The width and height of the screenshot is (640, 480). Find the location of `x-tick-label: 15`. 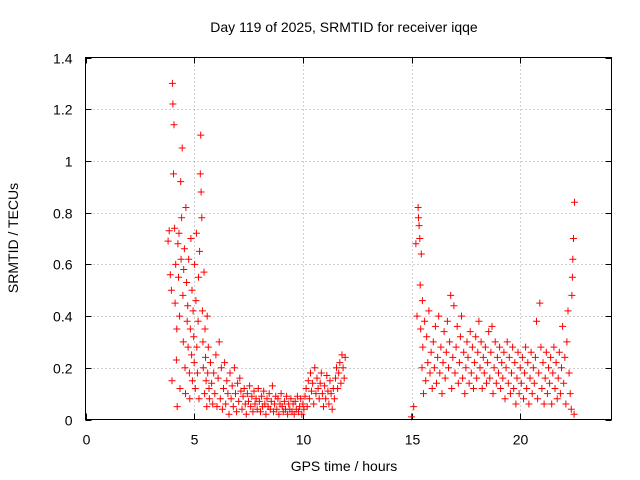

x-tick-label: 15 is located at coordinates (413, 440).